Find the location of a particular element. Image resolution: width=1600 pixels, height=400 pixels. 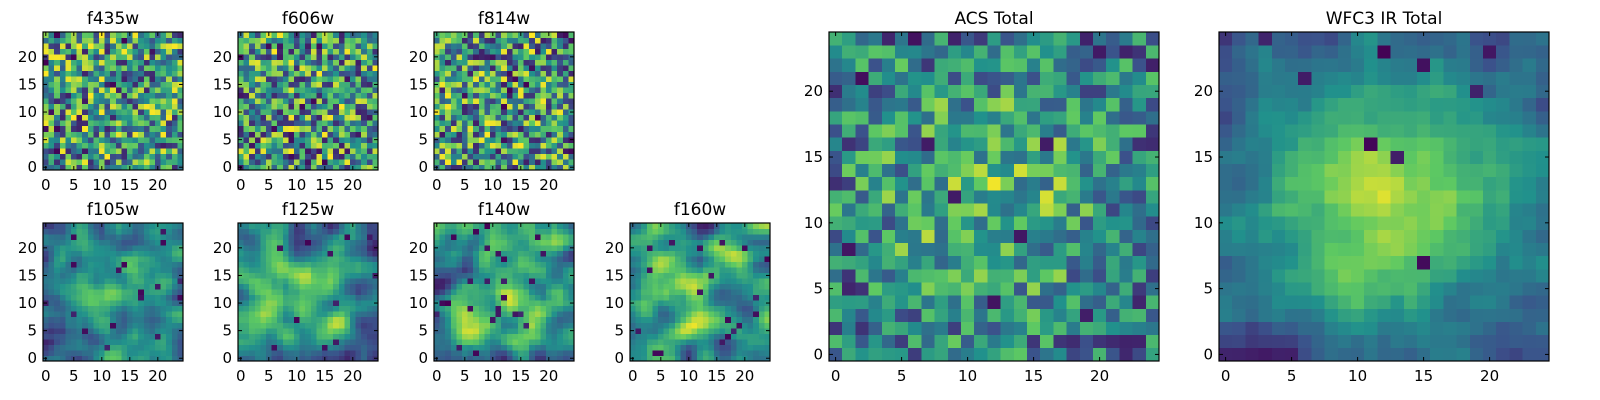

x-tick-label: 15 is located at coordinates (129, 376).